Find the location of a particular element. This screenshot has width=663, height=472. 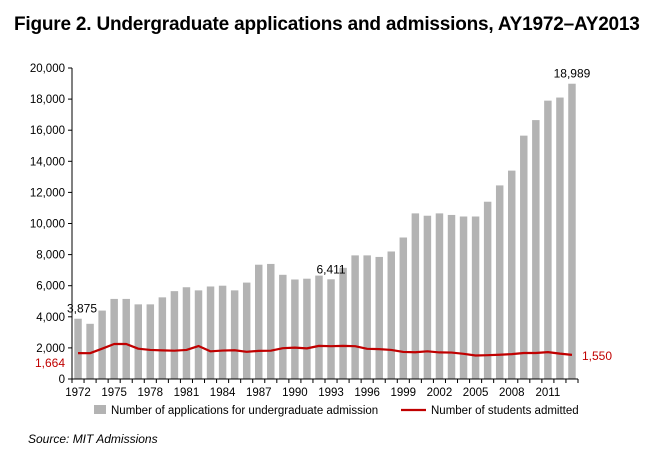

x-tick-label: 1990 is located at coordinates (295, 393).